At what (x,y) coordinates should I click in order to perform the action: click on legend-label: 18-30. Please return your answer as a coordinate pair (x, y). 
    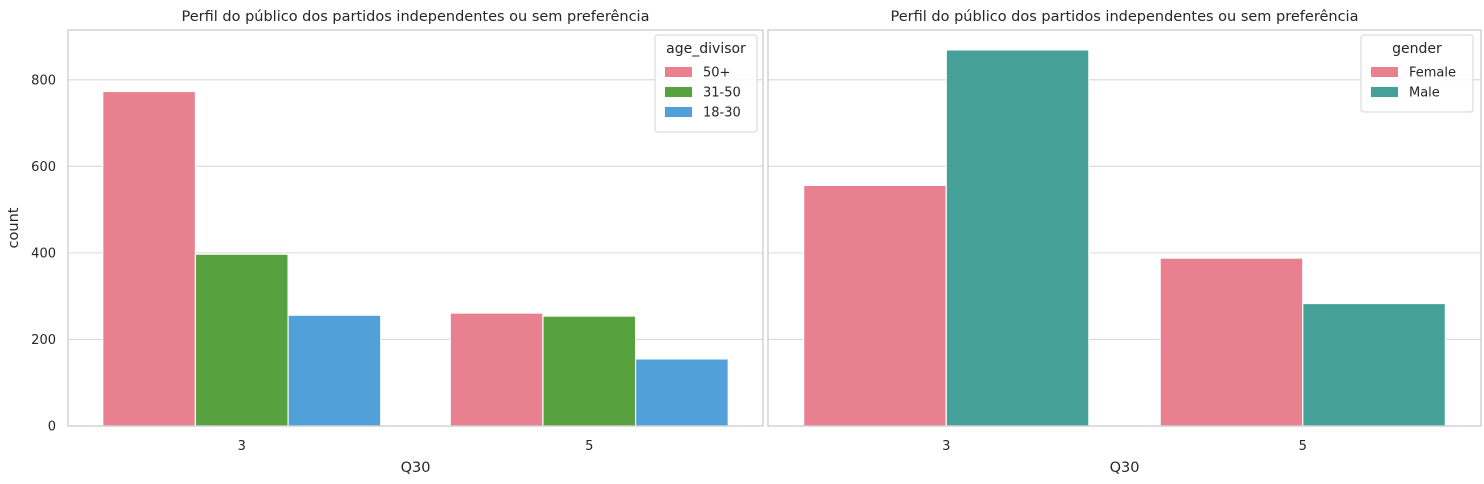
    Looking at the image, I should click on (722, 113).